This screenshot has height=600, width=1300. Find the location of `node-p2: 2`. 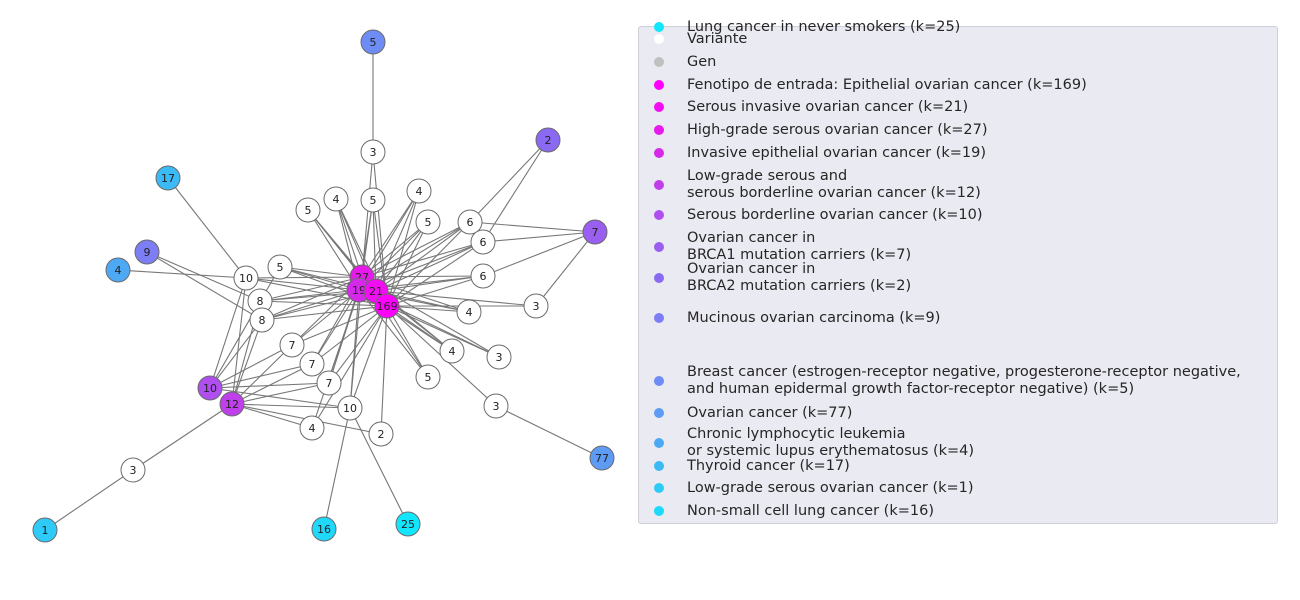

node-p2: 2 is located at coordinates (548, 140).